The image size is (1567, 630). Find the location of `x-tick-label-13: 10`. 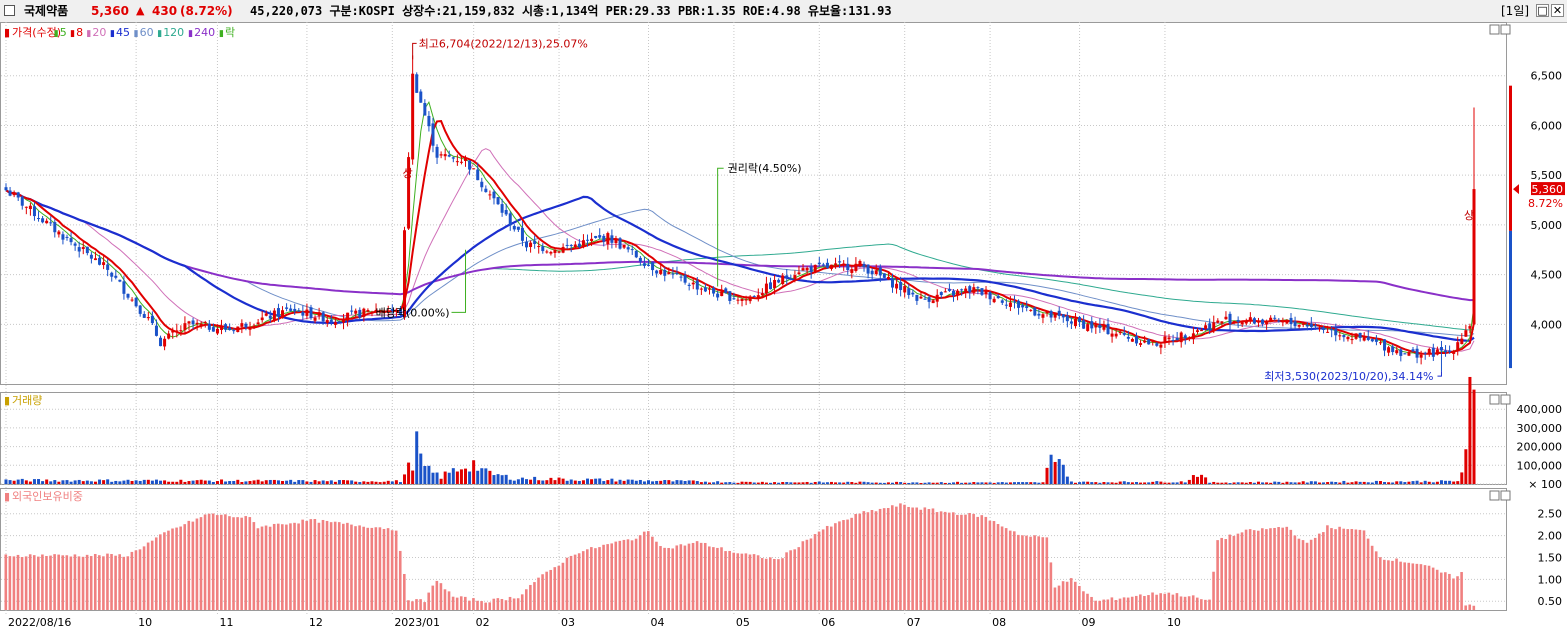

x-tick-label-13: 10 is located at coordinates (1174, 622).